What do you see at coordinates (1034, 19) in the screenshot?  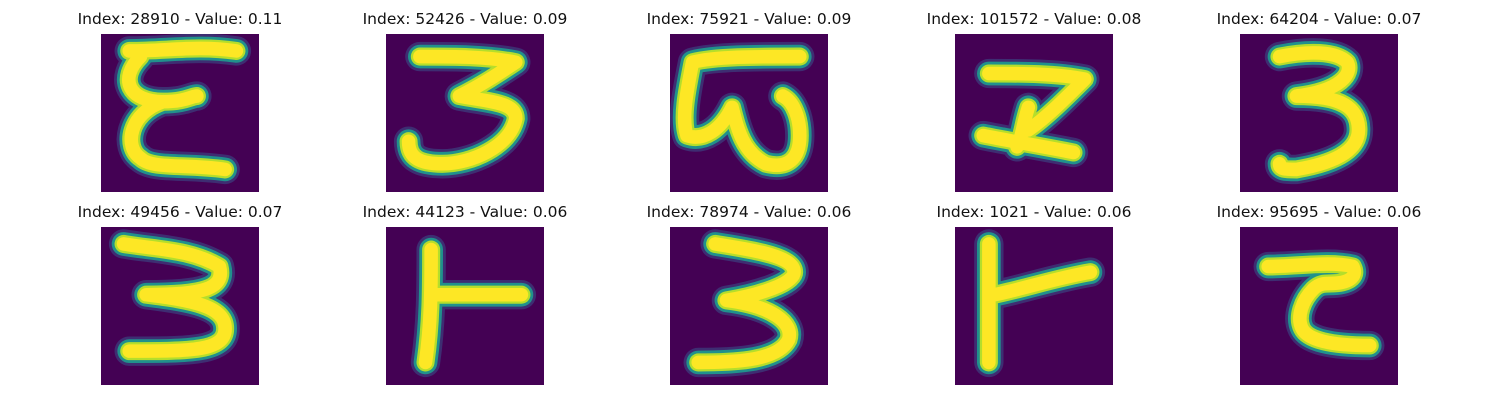 I see `panel-title: Index: 101572 - Value: 0.08` at bounding box center [1034, 19].